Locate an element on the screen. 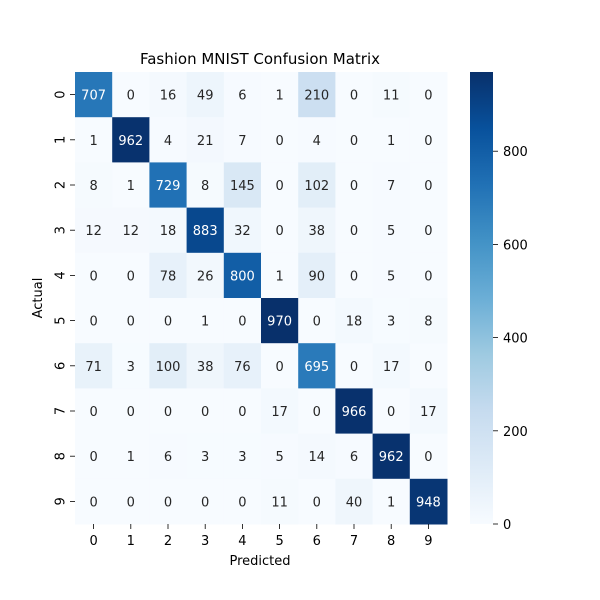 The height and width of the screenshot is (600, 600). cell-value-label: 7 is located at coordinates (391, 186).